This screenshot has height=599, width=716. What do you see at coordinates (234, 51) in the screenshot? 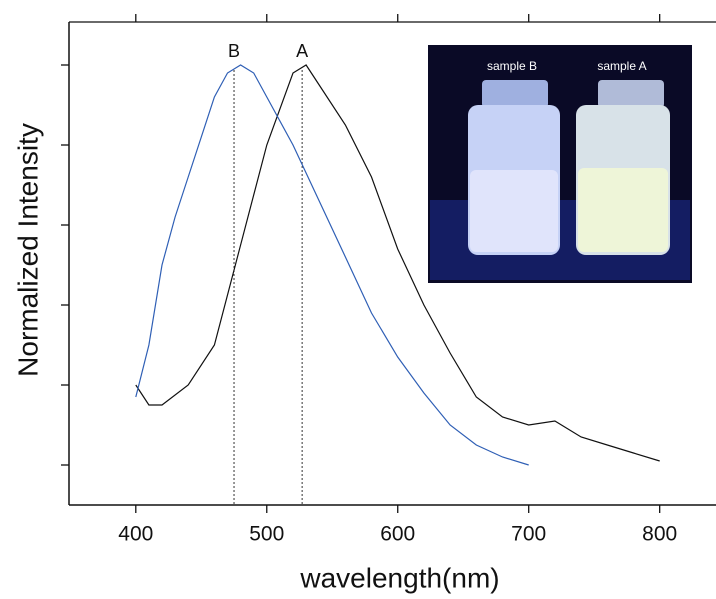
I see `annotation-label: B` at bounding box center [234, 51].